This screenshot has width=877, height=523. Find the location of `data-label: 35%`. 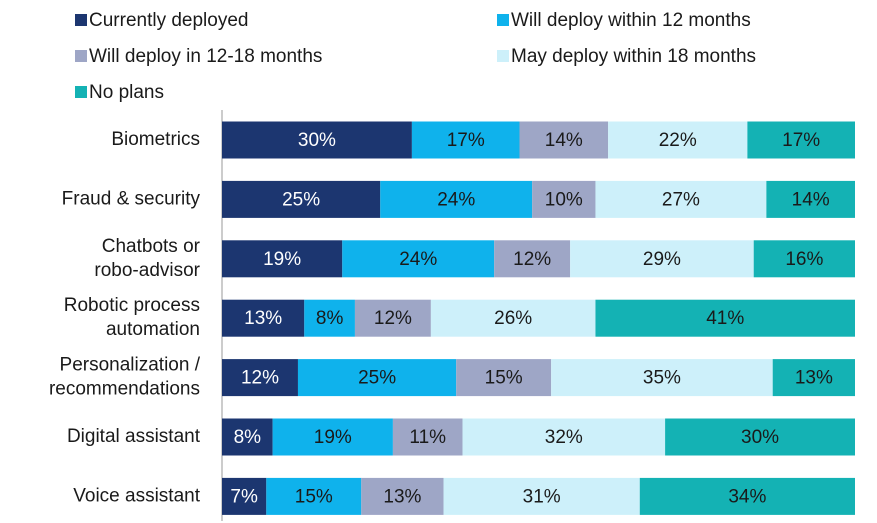

data-label: 35% is located at coordinates (662, 378).